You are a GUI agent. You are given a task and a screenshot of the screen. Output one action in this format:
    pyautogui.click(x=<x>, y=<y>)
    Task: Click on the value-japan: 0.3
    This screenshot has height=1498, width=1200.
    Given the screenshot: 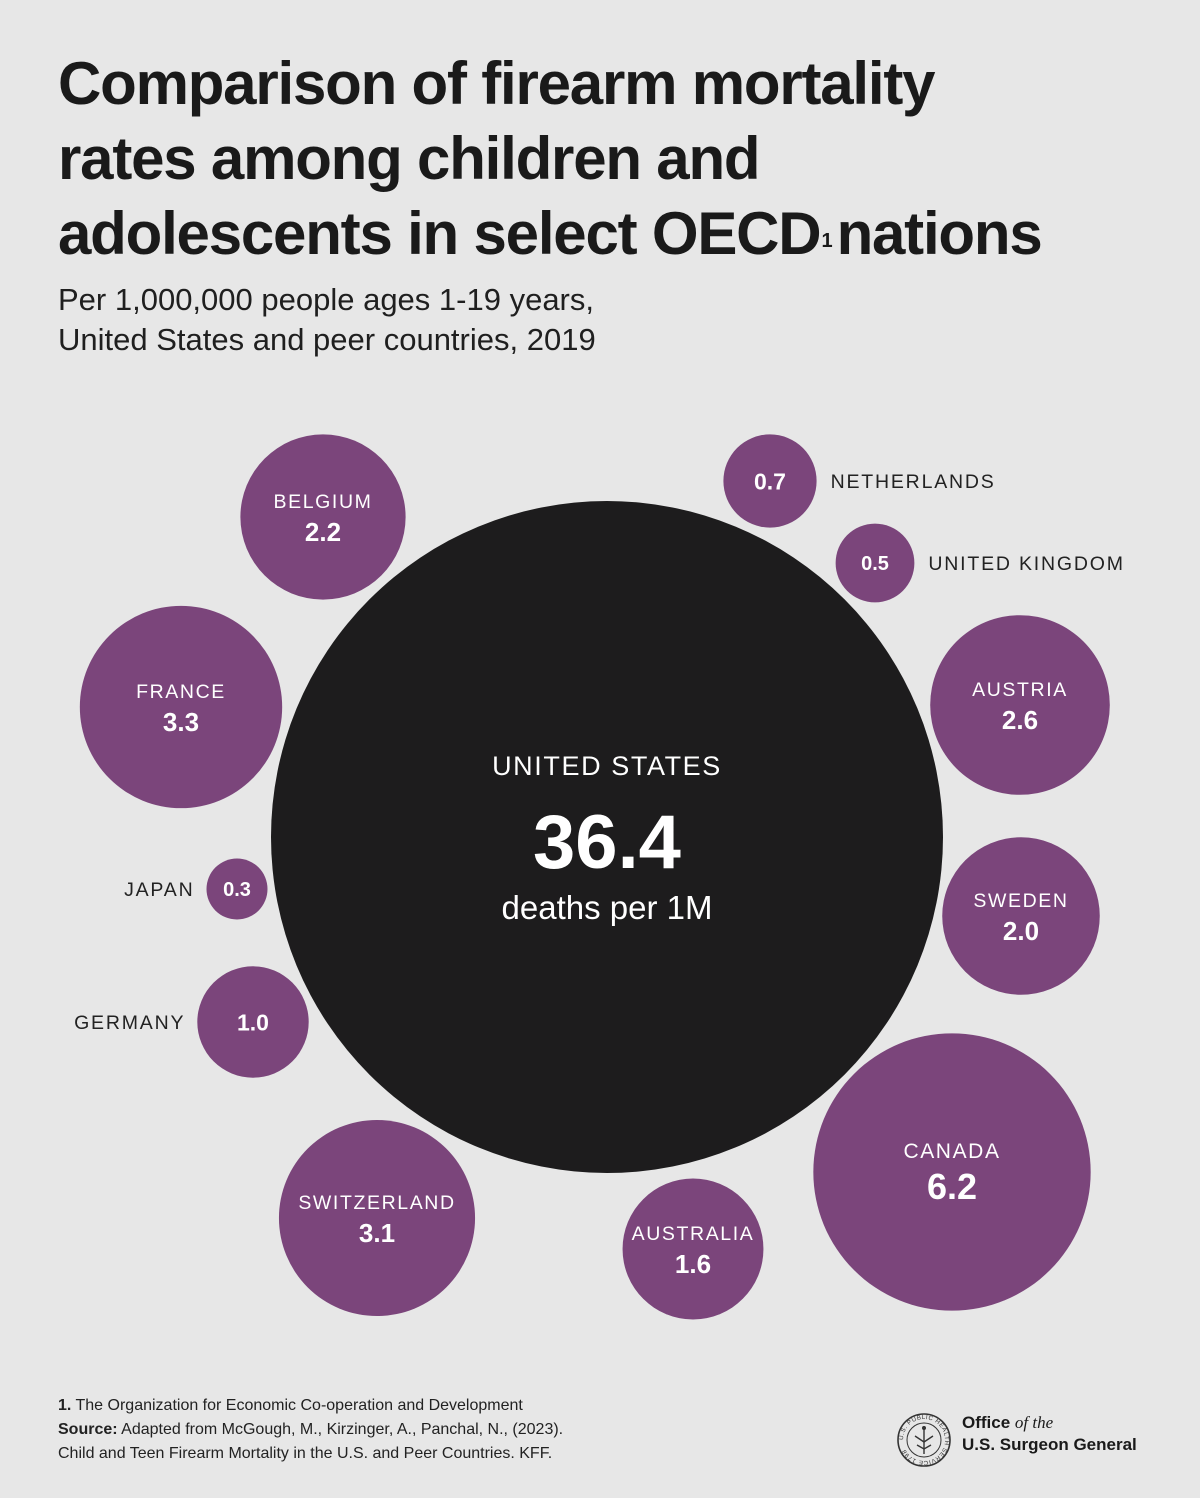 What is the action you would take?
    pyautogui.click(x=237, y=890)
    